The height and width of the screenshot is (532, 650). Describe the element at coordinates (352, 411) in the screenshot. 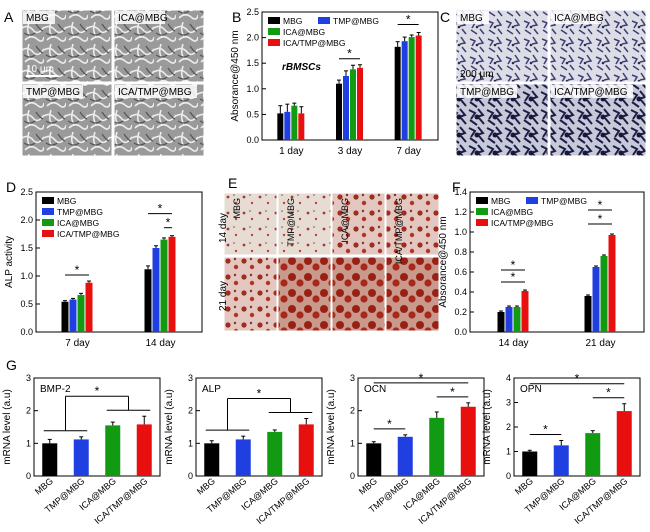

I see `chart-g3-ytick-label-2: 2` at that location.